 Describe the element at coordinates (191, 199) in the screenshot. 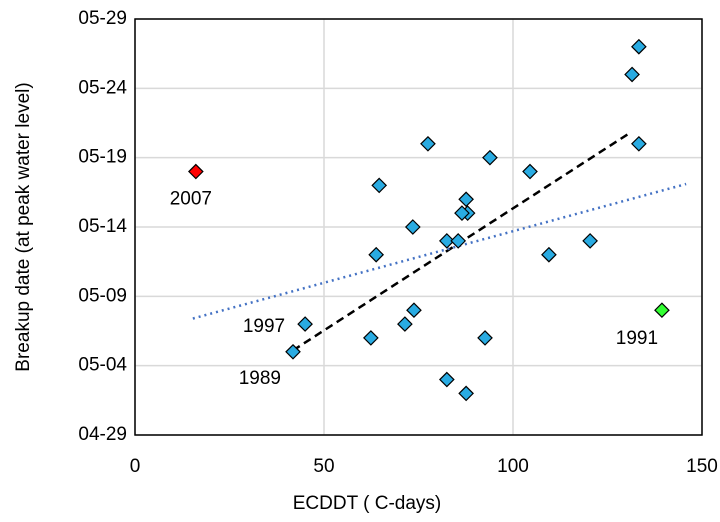

I see `annotation: 2007` at that location.